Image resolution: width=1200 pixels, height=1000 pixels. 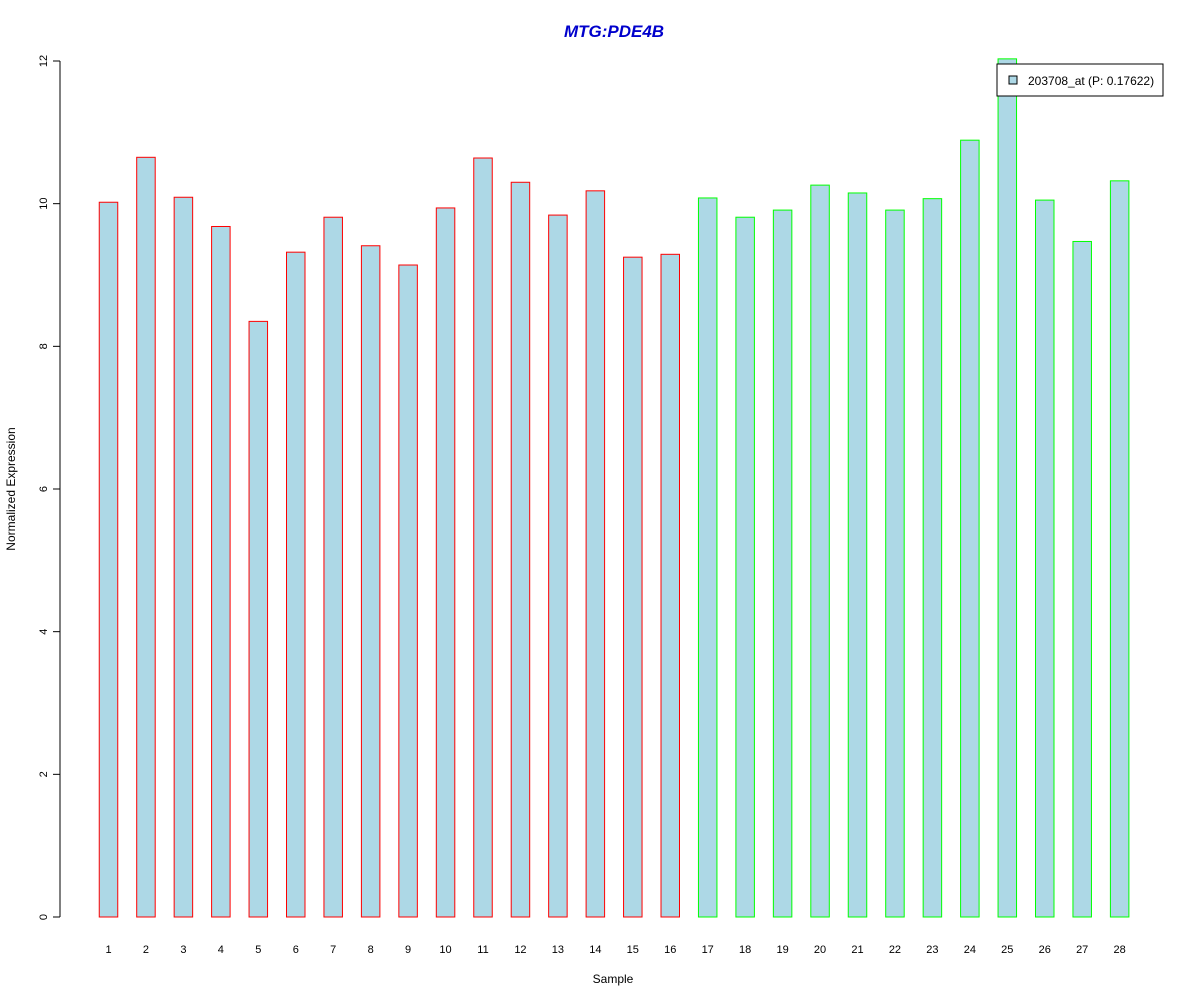 I want to click on x-tick-label: 6, so click(x=296, y=950).